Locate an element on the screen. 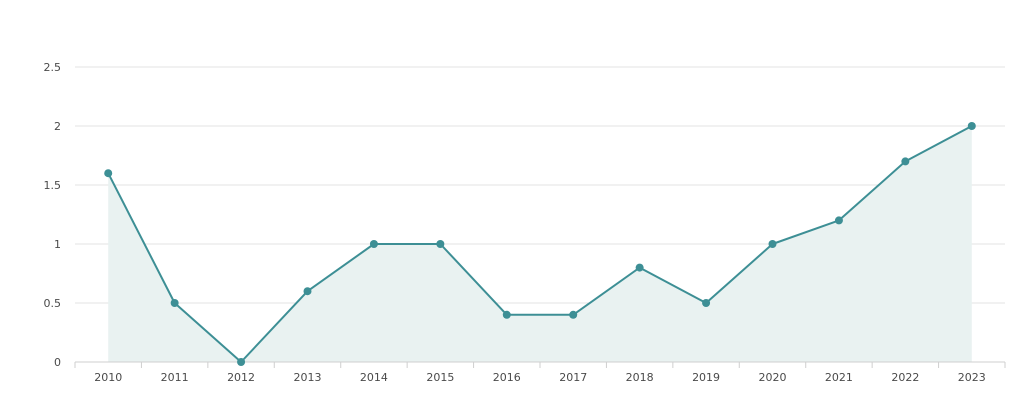  y-tick-label: 1.5 is located at coordinates (53, 185).